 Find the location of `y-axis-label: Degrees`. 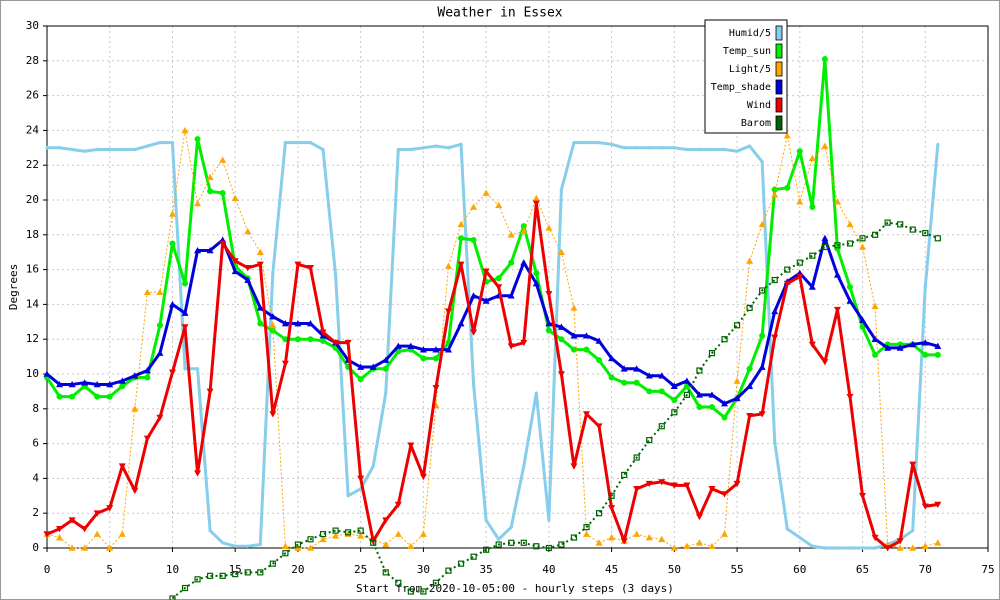

y-axis-label: Degrees is located at coordinates (13, 287).